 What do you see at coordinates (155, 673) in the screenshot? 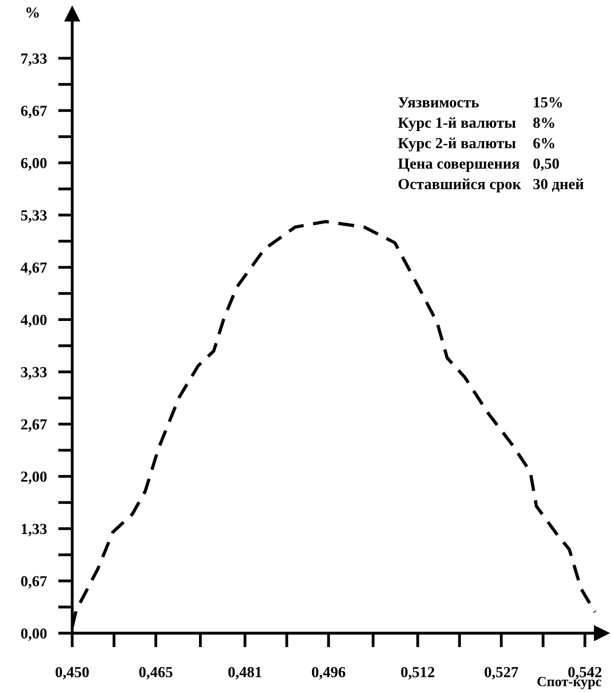
I see `x-tick-label: 0,465` at bounding box center [155, 673].